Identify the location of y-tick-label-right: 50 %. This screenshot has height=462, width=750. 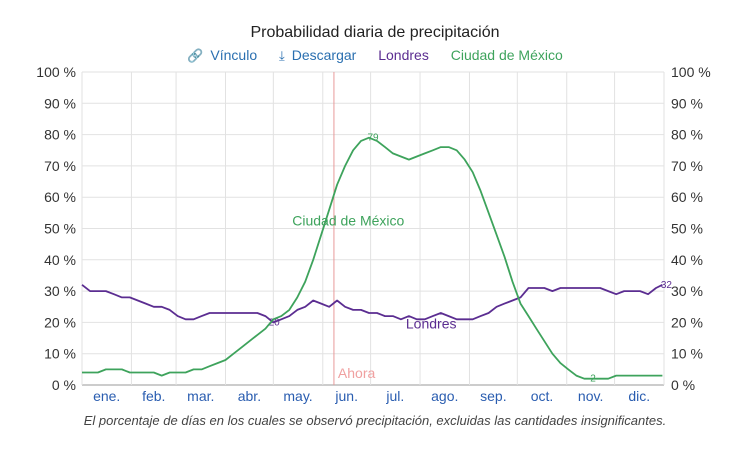
(687, 229).